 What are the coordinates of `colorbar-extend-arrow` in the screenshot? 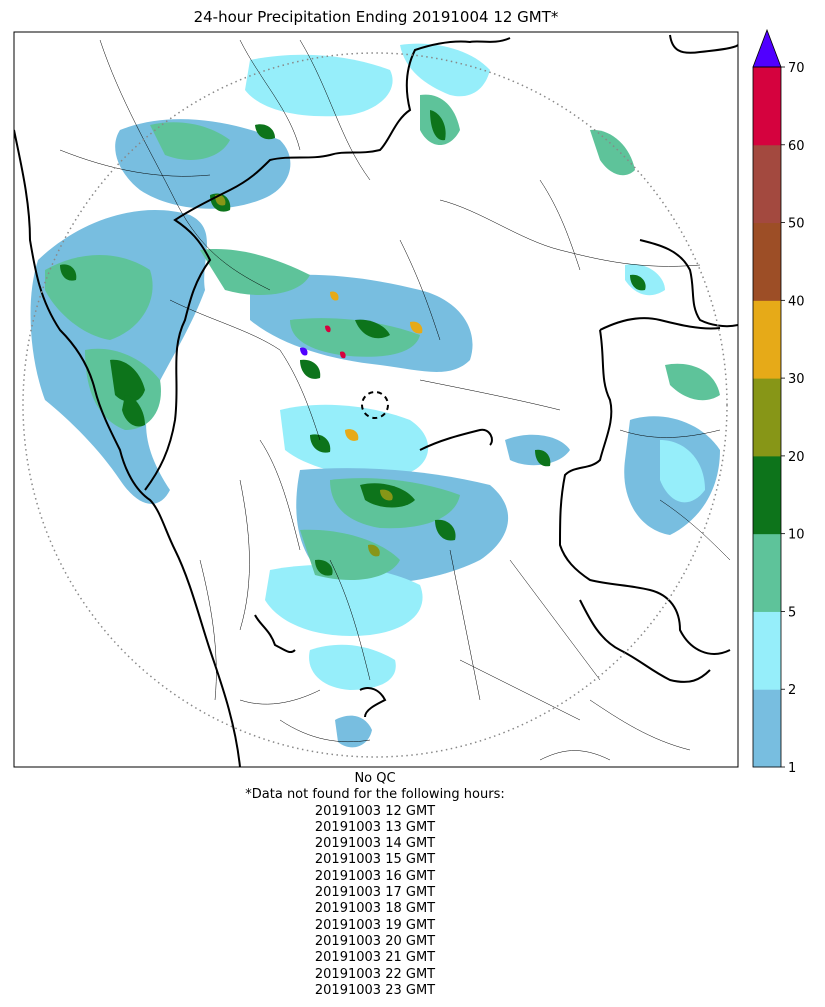 It's located at (767, 48).